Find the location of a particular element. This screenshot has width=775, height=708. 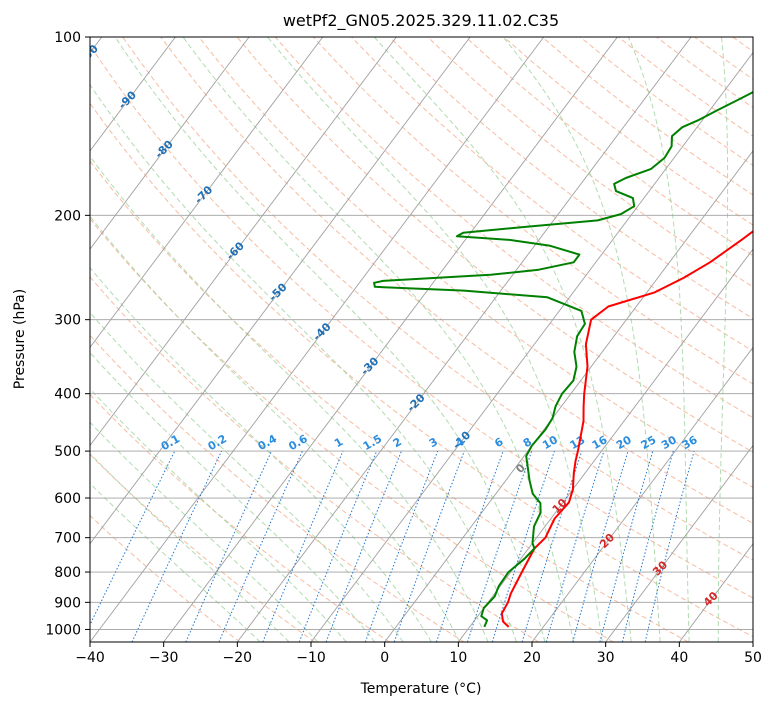

y-axis-title: Pressure (hPa) is located at coordinates (20, 339).